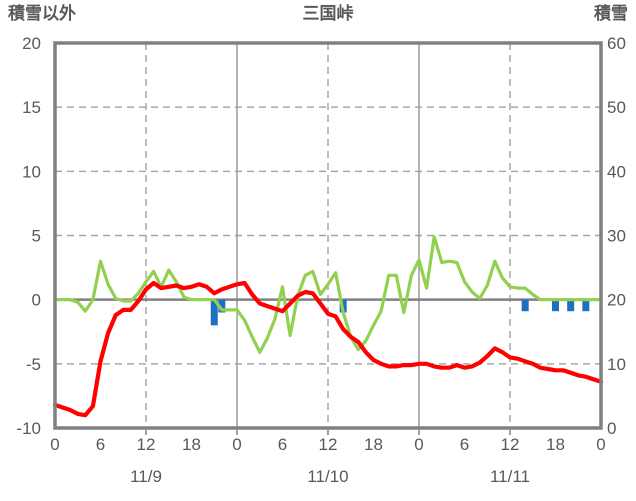 This screenshot has width=636, height=501. Describe the element at coordinates (36, 300) in the screenshot. I see `left-axis-tick-label: 0` at that location.